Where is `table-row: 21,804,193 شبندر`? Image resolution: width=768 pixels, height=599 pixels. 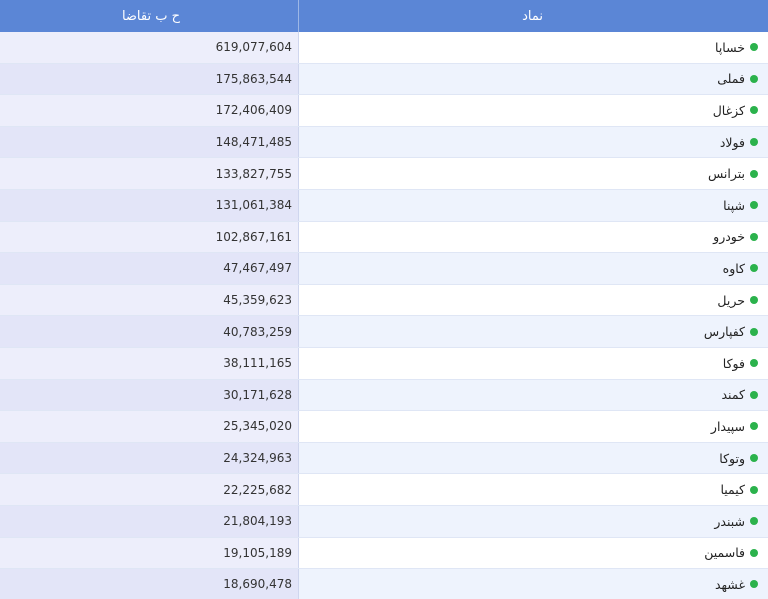 table-row: 21,804,193 شبندر is located at coordinates (384, 521).